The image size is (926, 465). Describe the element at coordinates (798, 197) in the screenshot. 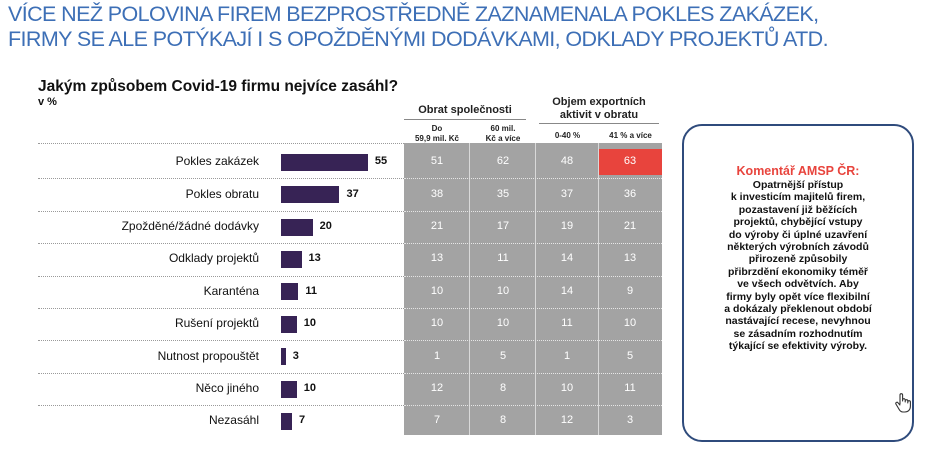

I see `comment-line: k investicím majitelů firem,` at that location.